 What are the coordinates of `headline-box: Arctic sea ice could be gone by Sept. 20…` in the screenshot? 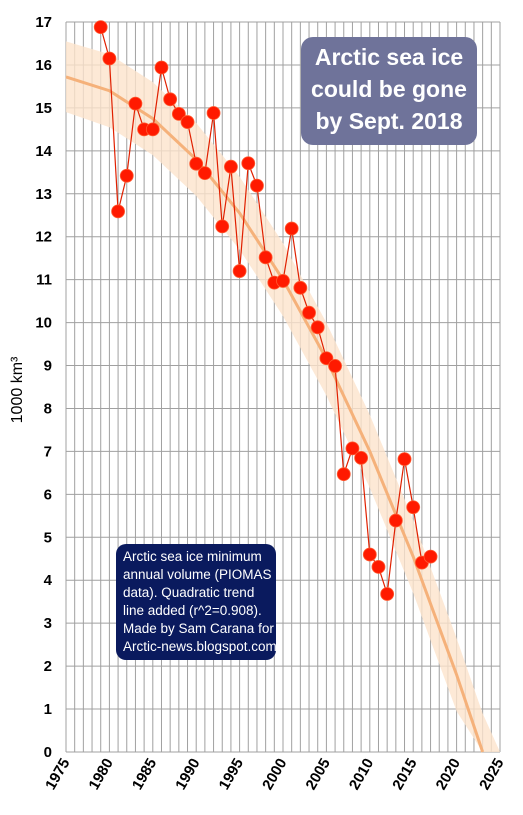 It's located at (389, 91).